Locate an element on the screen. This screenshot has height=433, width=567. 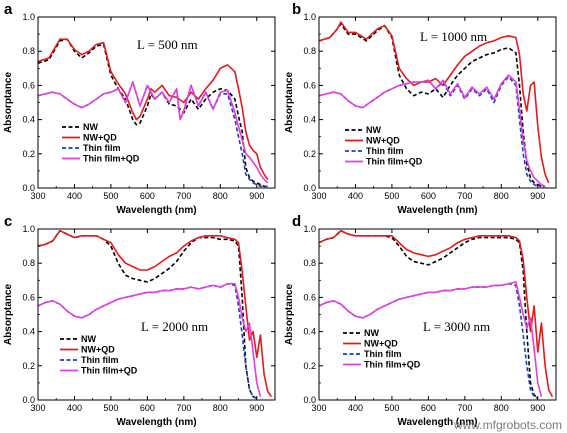
panel-letter: c is located at coordinates (8, 221).